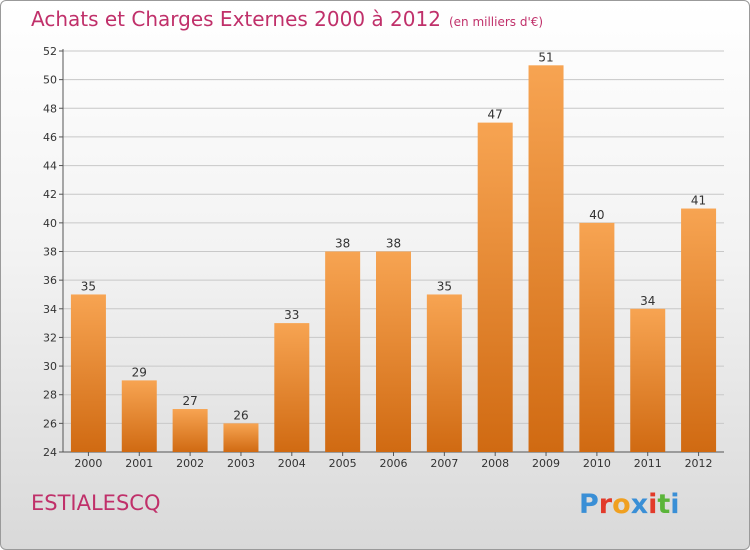  What do you see at coordinates (190, 463) in the screenshot?
I see `x-tick-label: 2002` at bounding box center [190, 463].